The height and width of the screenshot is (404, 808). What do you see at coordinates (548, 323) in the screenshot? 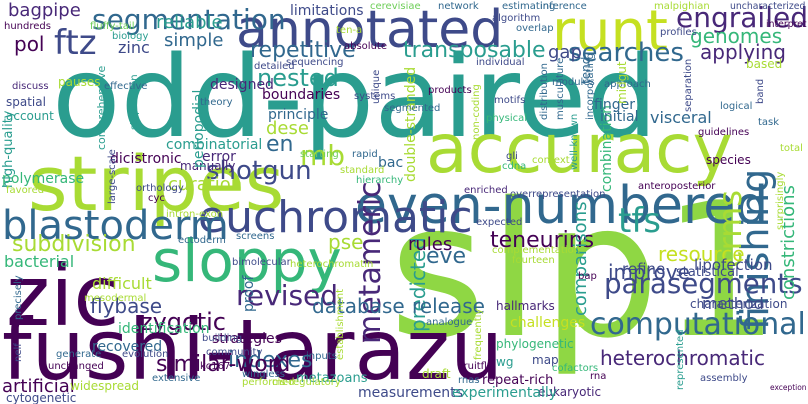
I see `word-challenges: challenges` at bounding box center [548, 323].